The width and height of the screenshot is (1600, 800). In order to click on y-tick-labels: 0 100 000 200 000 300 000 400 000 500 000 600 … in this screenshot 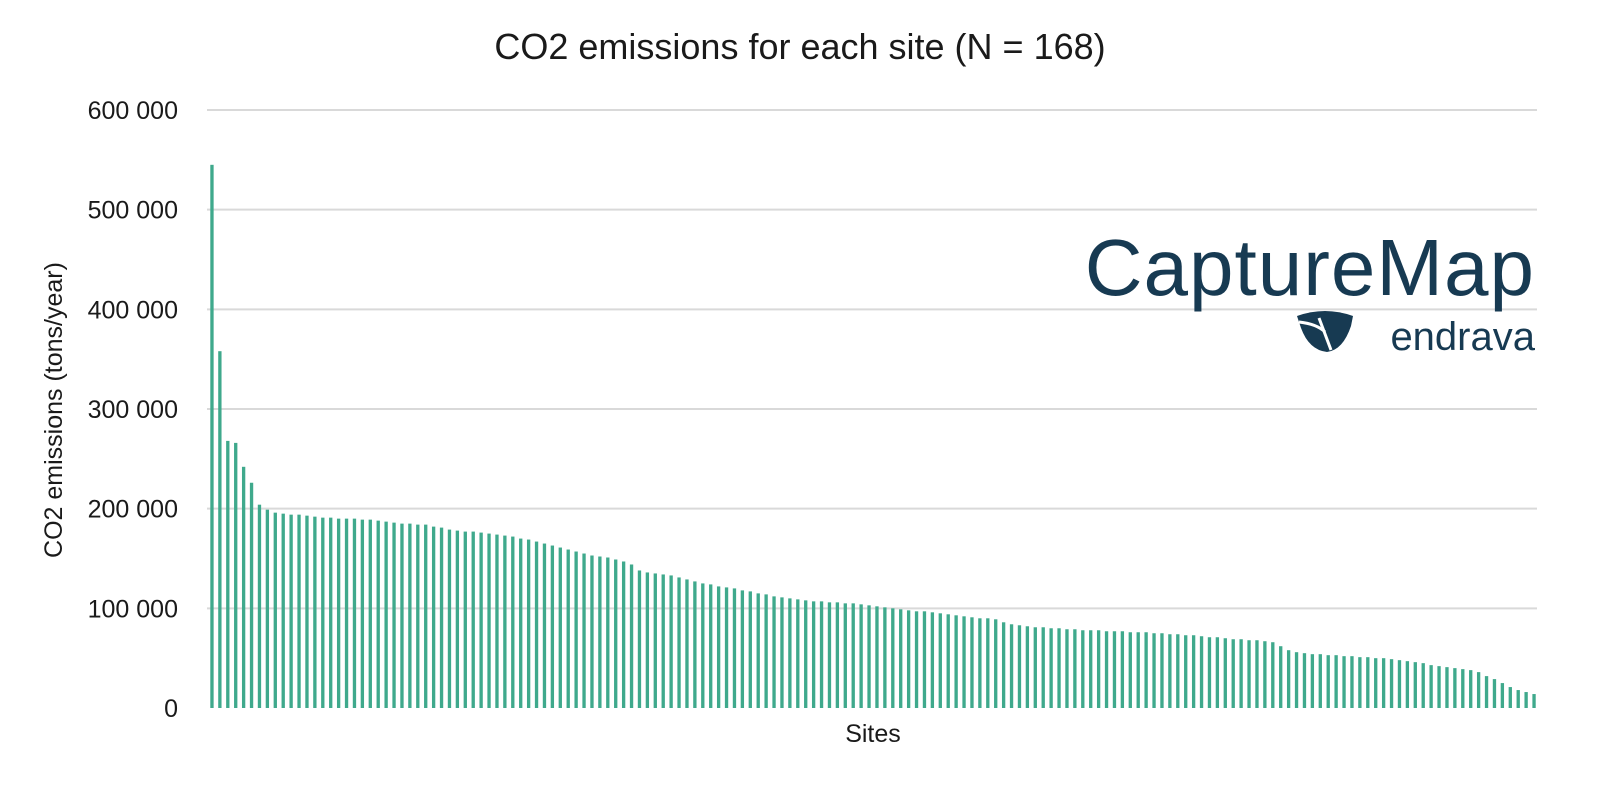, I will do `click(133, 410)`.